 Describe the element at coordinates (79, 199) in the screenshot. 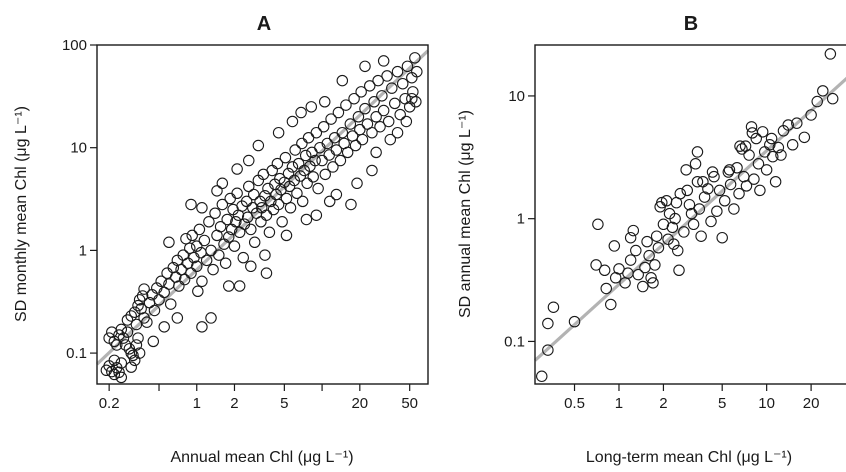

I see `panel-a-y-axis: 0.1 1 10 100` at that location.